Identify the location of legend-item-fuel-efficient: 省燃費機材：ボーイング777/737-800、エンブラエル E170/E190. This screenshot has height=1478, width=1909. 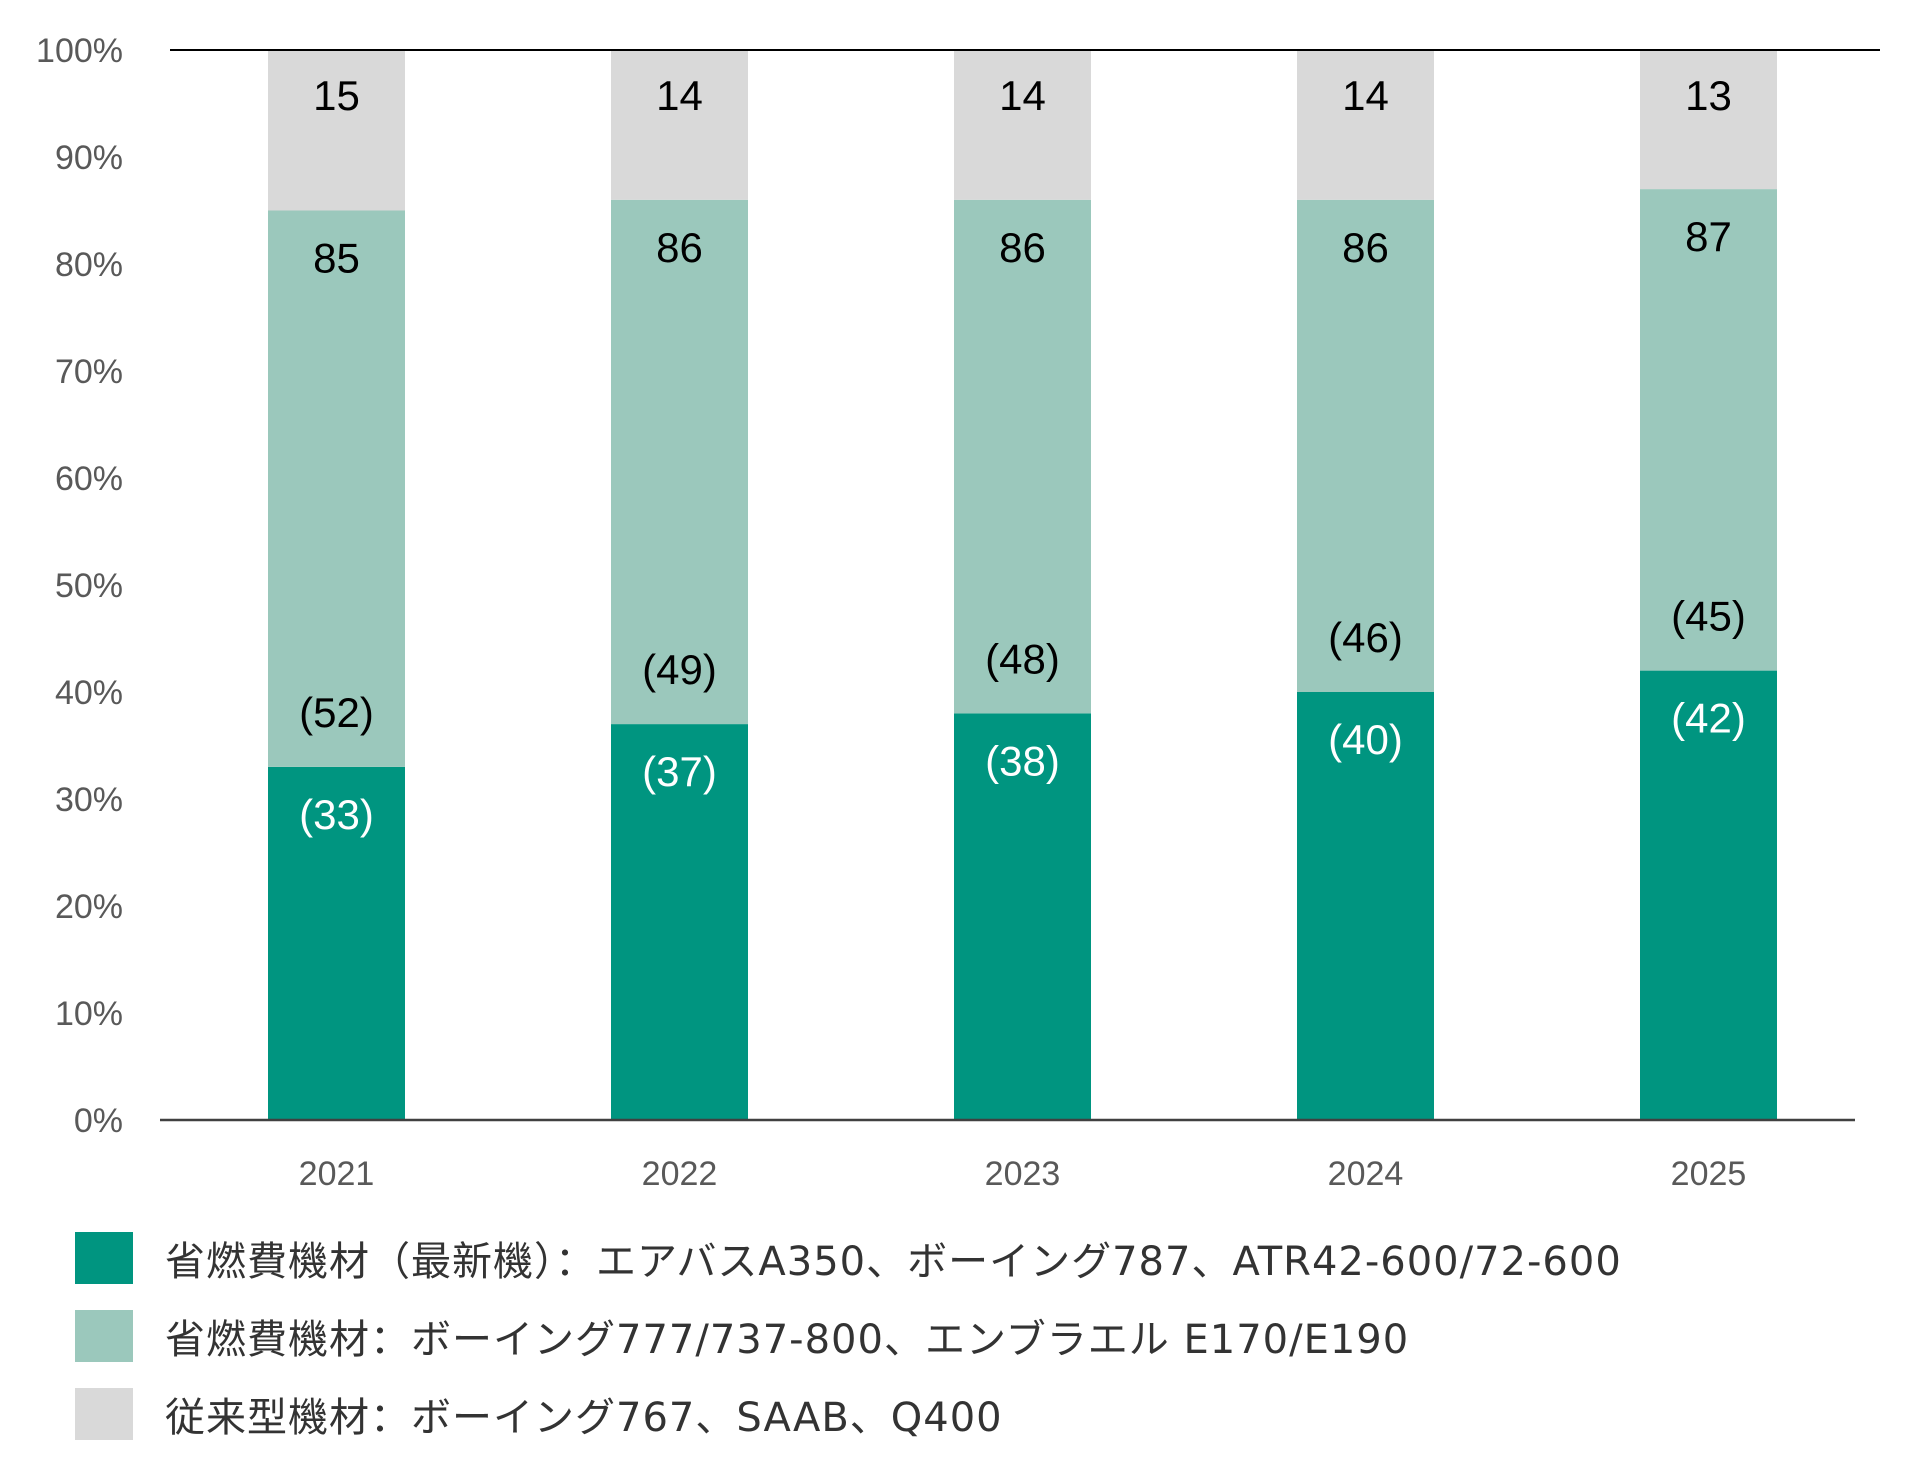
(848, 1336).